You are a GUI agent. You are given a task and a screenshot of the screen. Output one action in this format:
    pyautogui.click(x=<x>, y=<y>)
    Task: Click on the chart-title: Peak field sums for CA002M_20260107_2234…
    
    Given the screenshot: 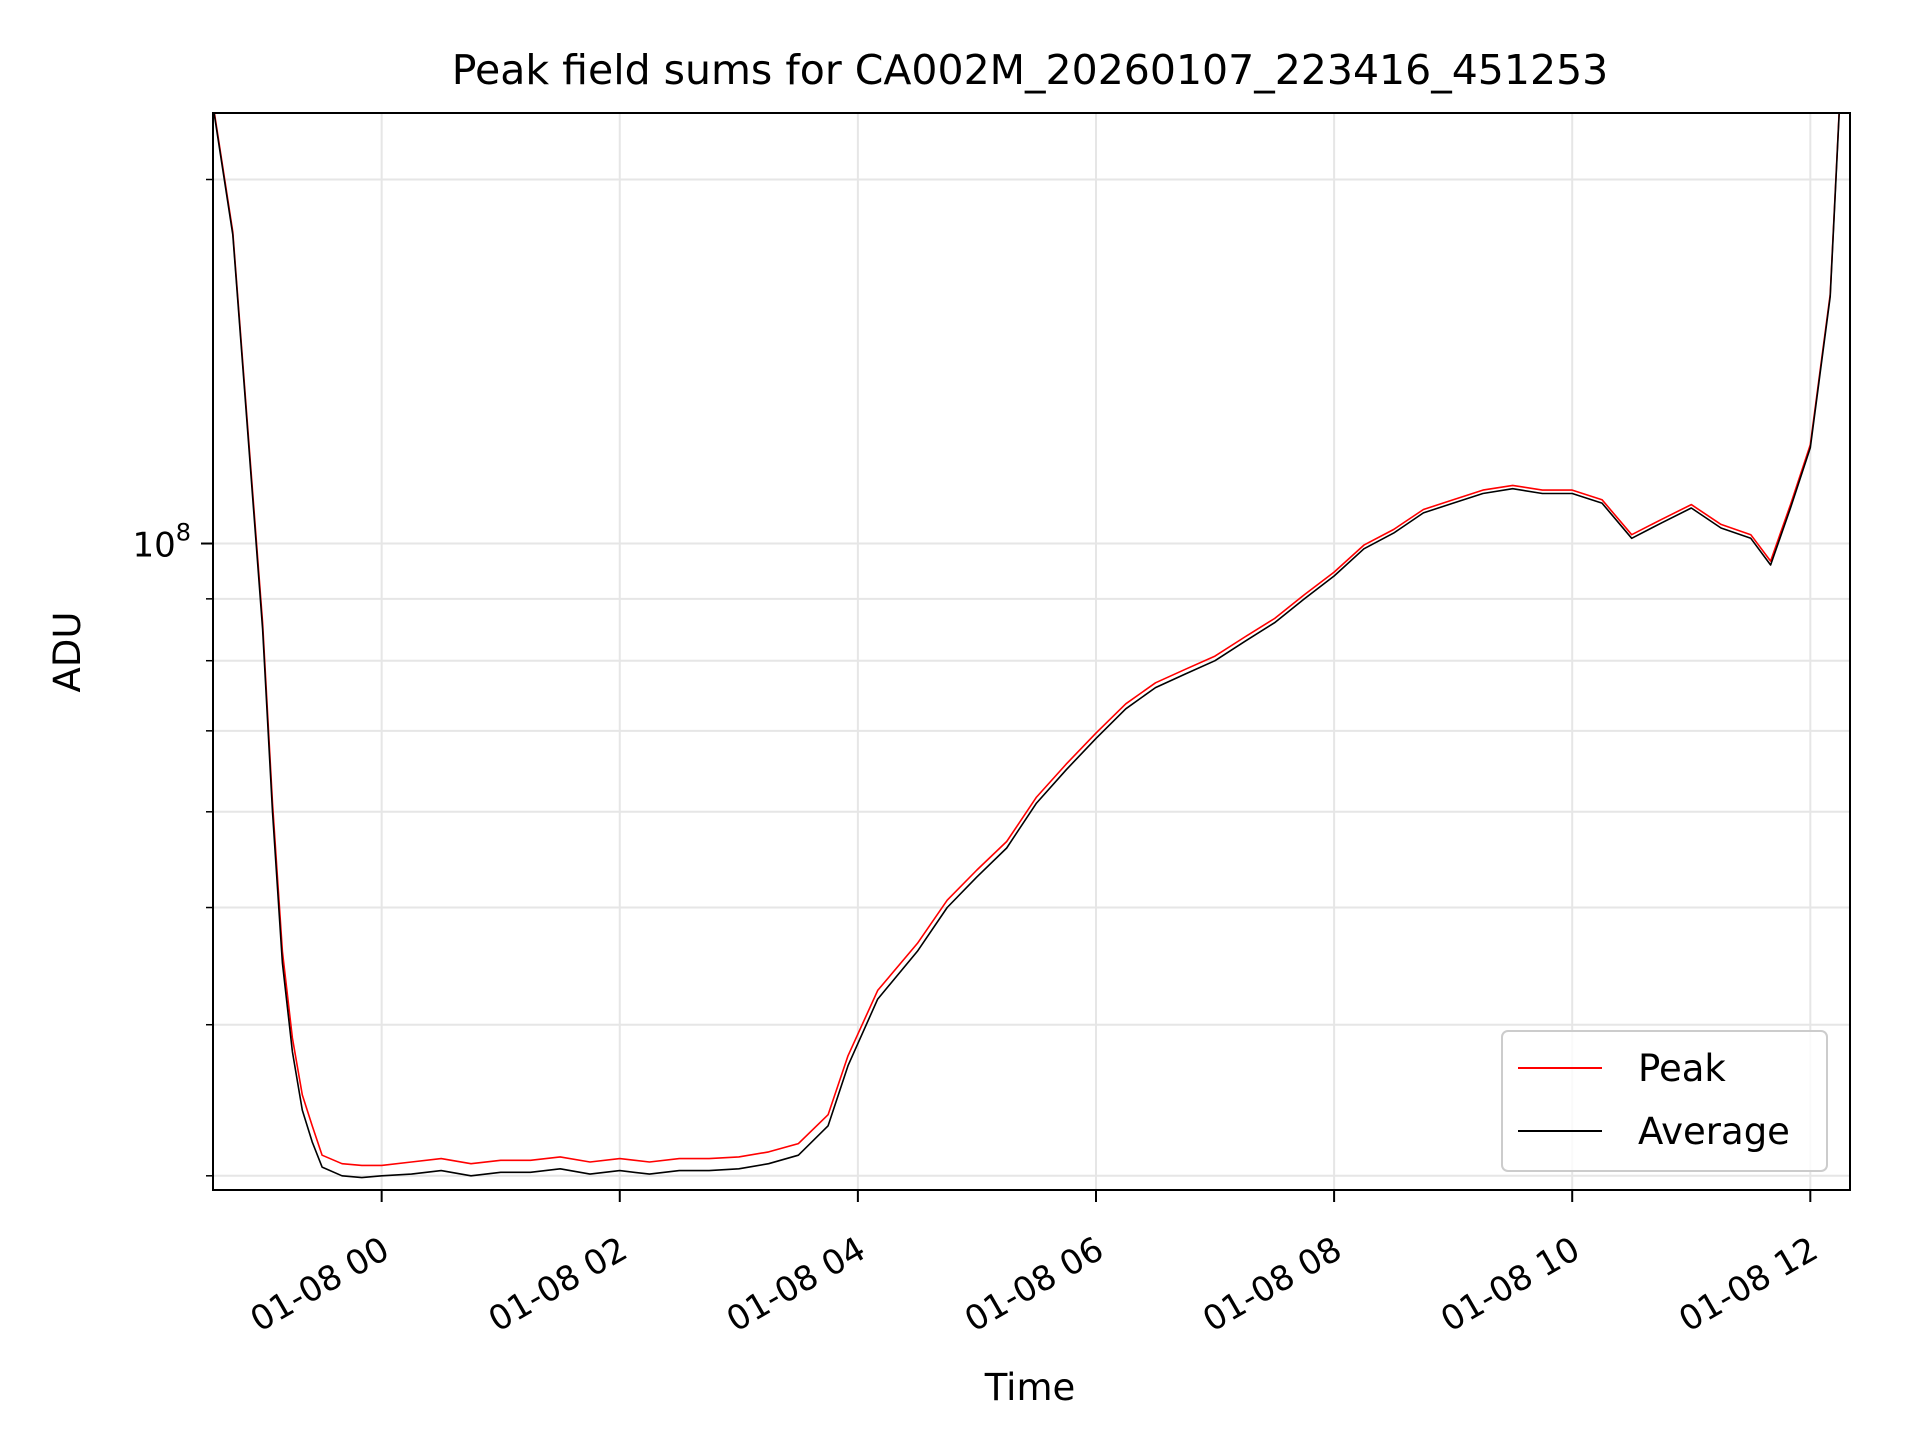 What is the action you would take?
    pyautogui.click(x=1030, y=70)
    